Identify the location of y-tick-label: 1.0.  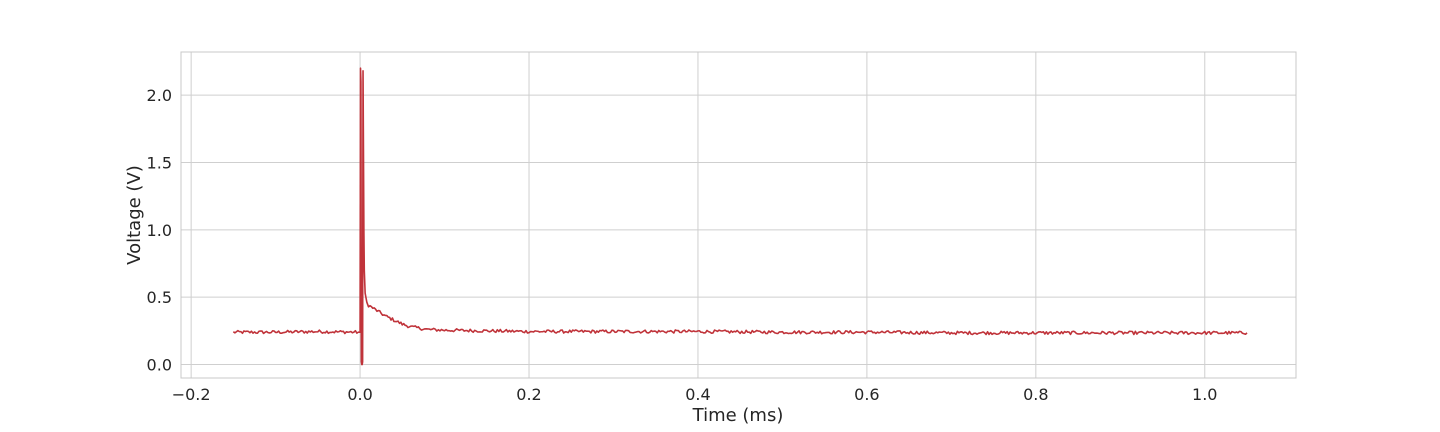
(159, 230).